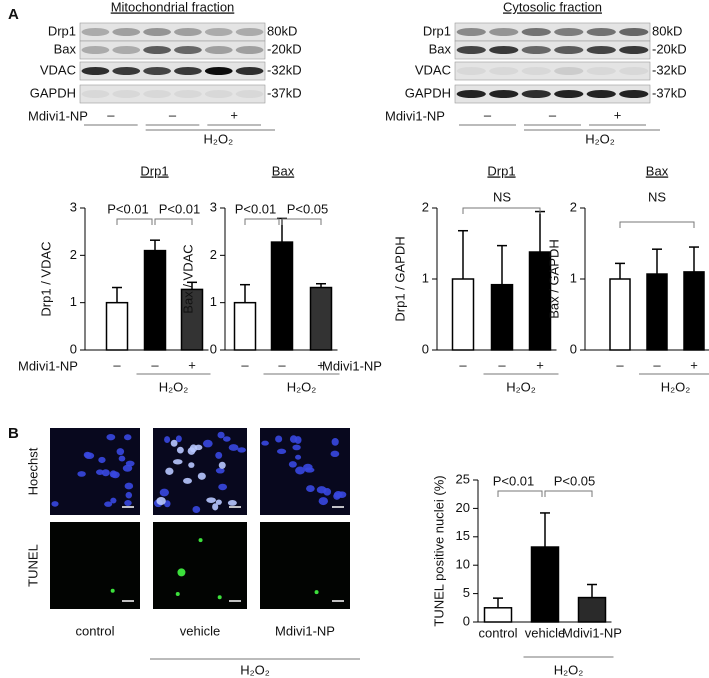 This screenshot has height=678, width=709. What do you see at coordinates (466, 592) in the screenshot?
I see `y-tick-label: 5` at bounding box center [466, 592].